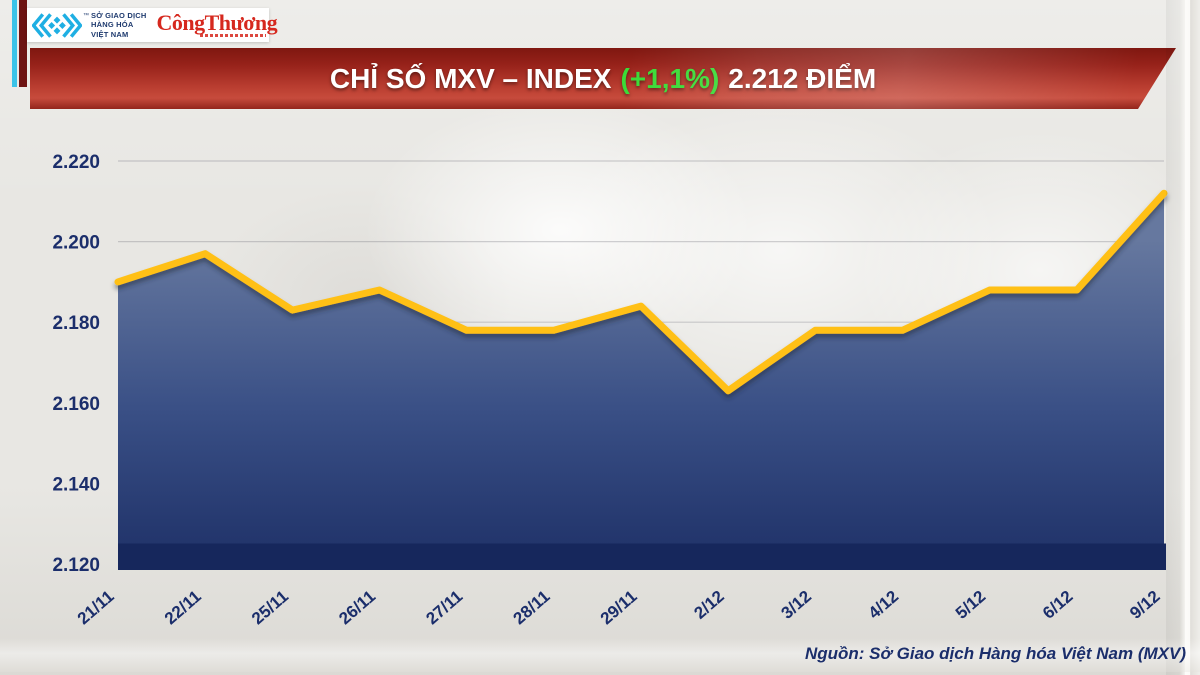 This screenshot has height=675, width=1200. What do you see at coordinates (119, 15) in the screenshot?
I see `mxv-logo-text-line1: SỞ GIAO DỊCH` at bounding box center [119, 15].